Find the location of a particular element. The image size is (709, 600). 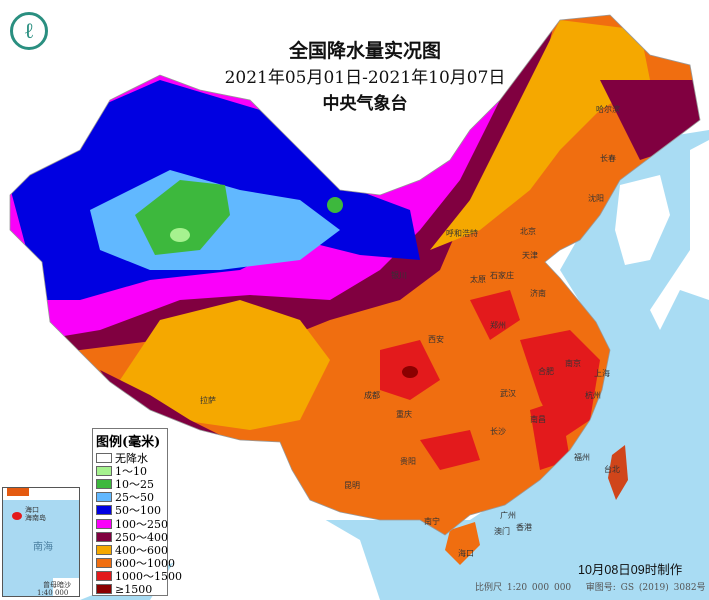

city-label: 郑州 is located at coordinates (498, 325).